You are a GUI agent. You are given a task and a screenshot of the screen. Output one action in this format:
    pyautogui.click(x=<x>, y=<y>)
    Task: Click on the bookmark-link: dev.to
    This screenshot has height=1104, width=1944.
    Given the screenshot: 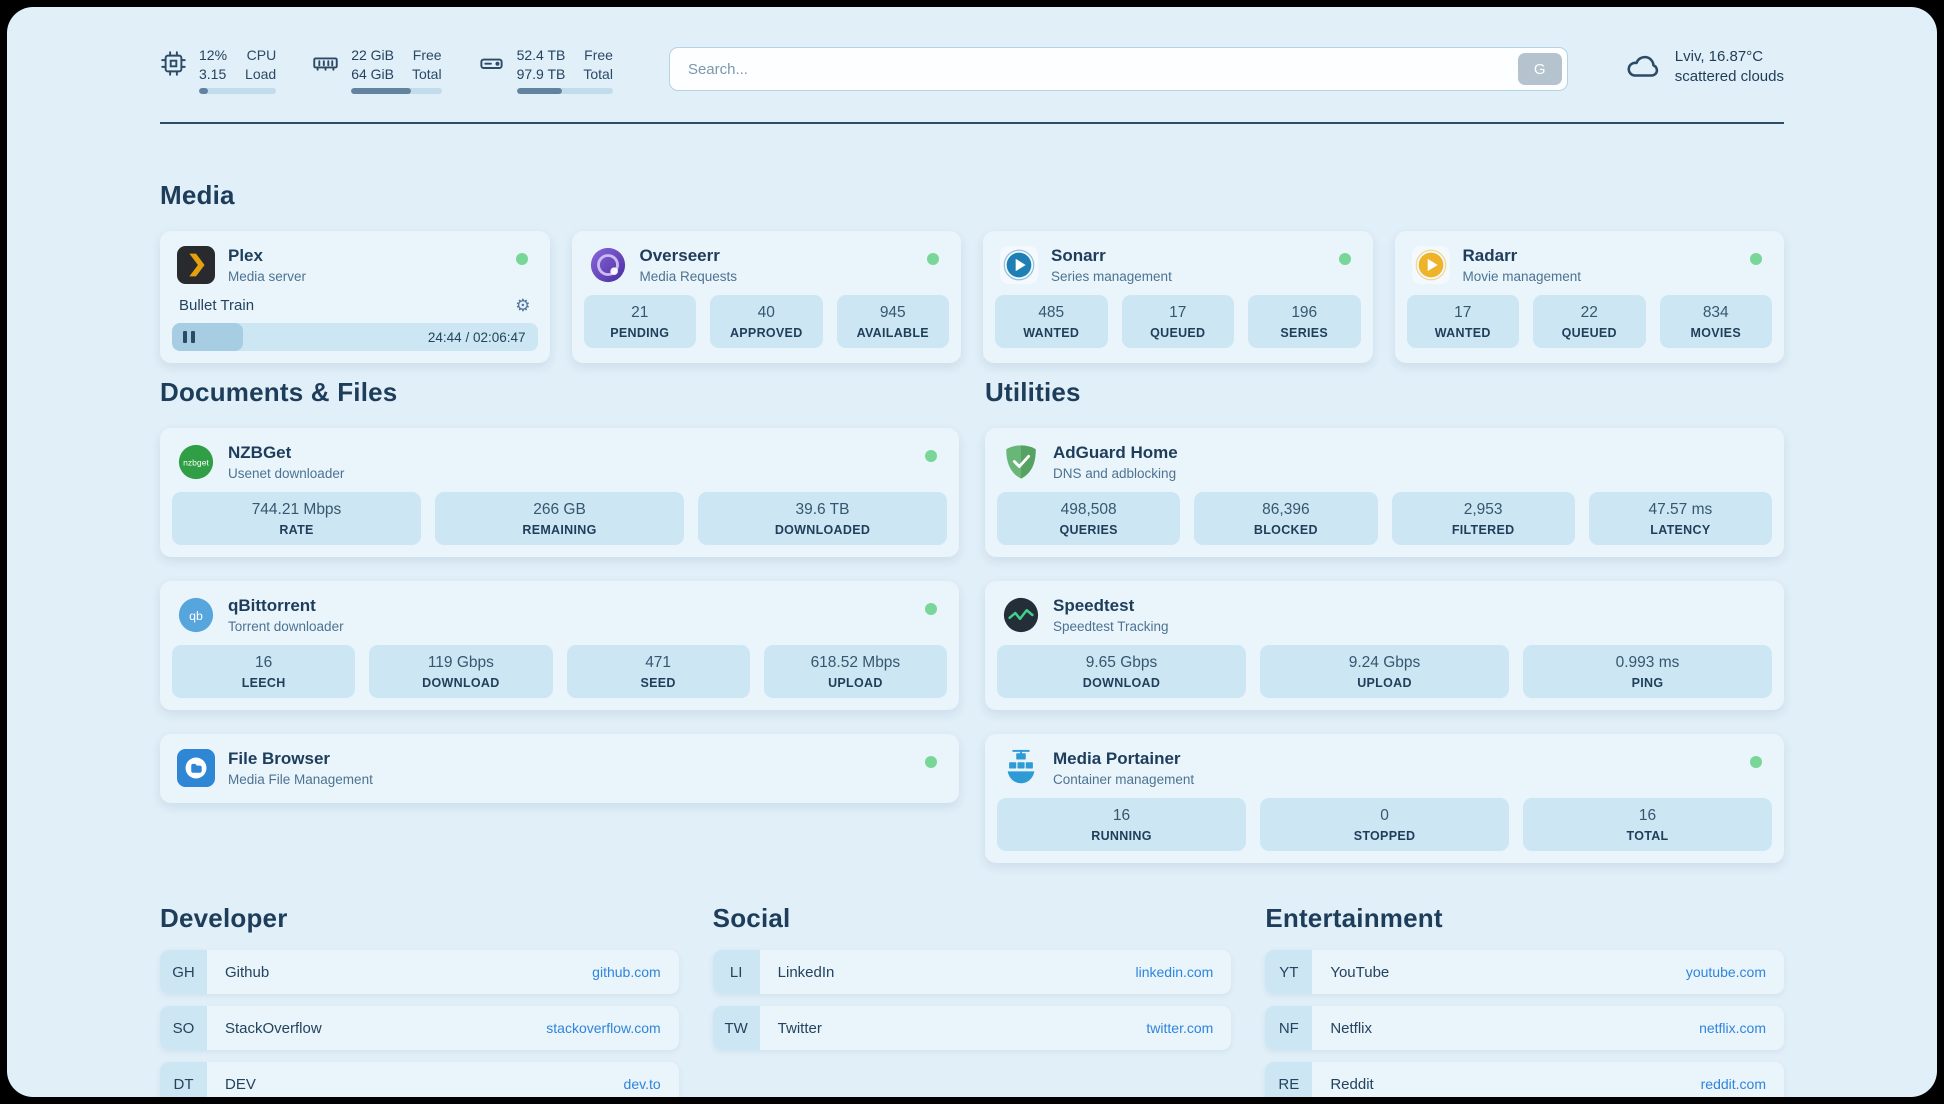 What is the action you would take?
    pyautogui.click(x=642, y=1084)
    